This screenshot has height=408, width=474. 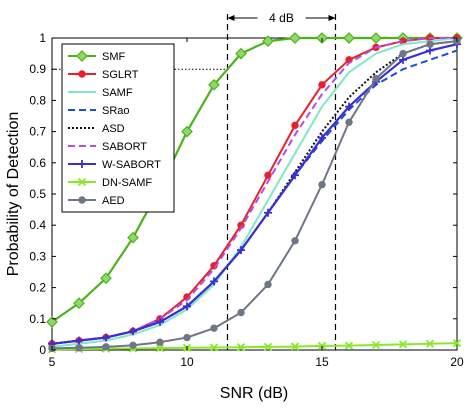 What do you see at coordinates (82, 56) in the screenshot?
I see `legend-marker-smf` at bounding box center [82, 56].